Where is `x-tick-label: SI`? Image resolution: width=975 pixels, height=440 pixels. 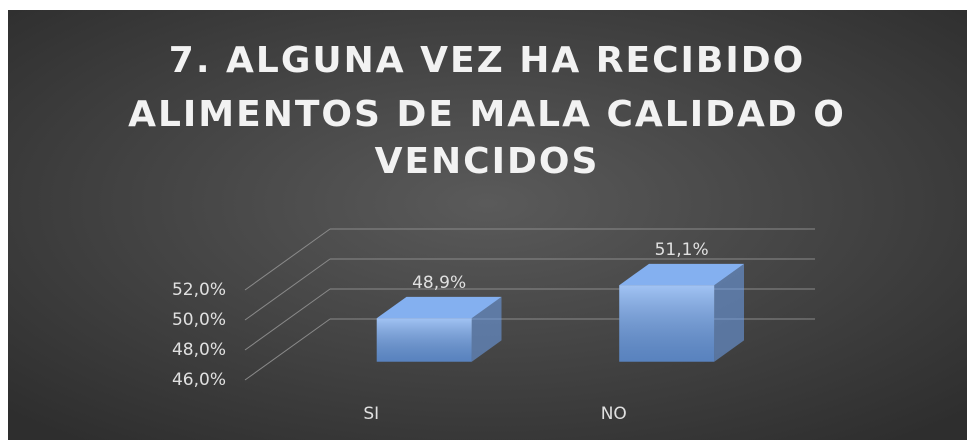
x-tick-label: SI is located at coordinates (371, 414).